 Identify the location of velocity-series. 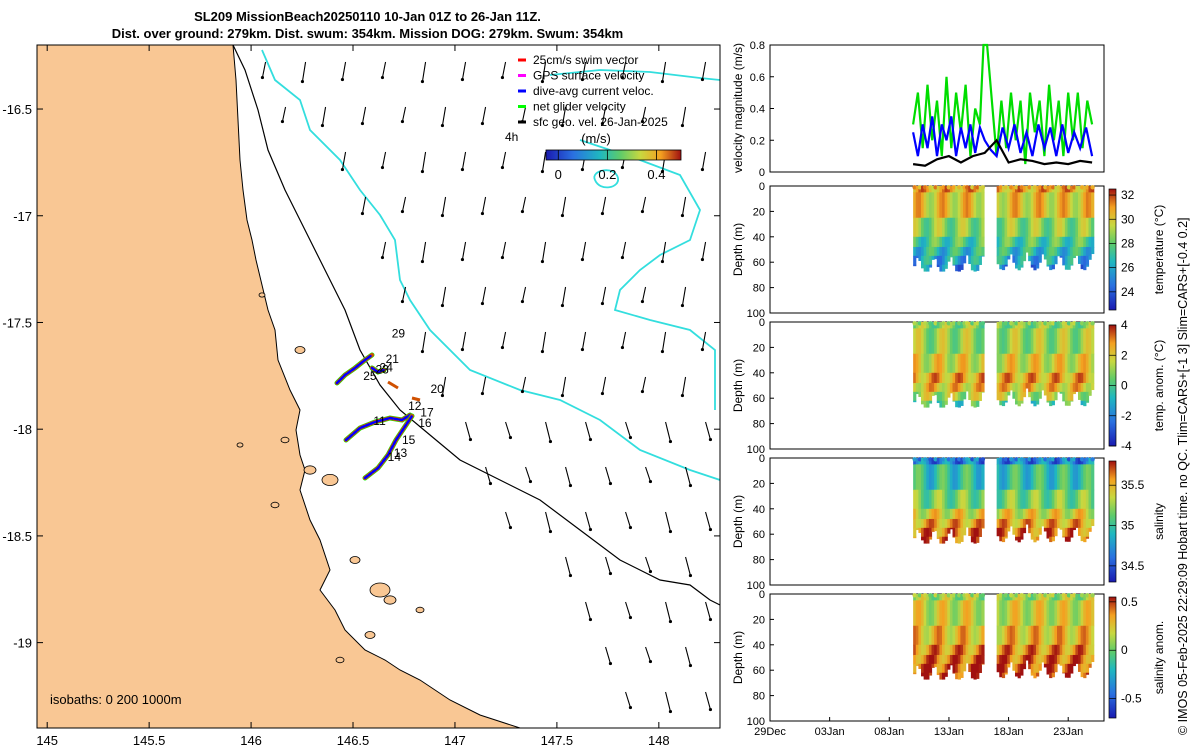
(1002, 152).